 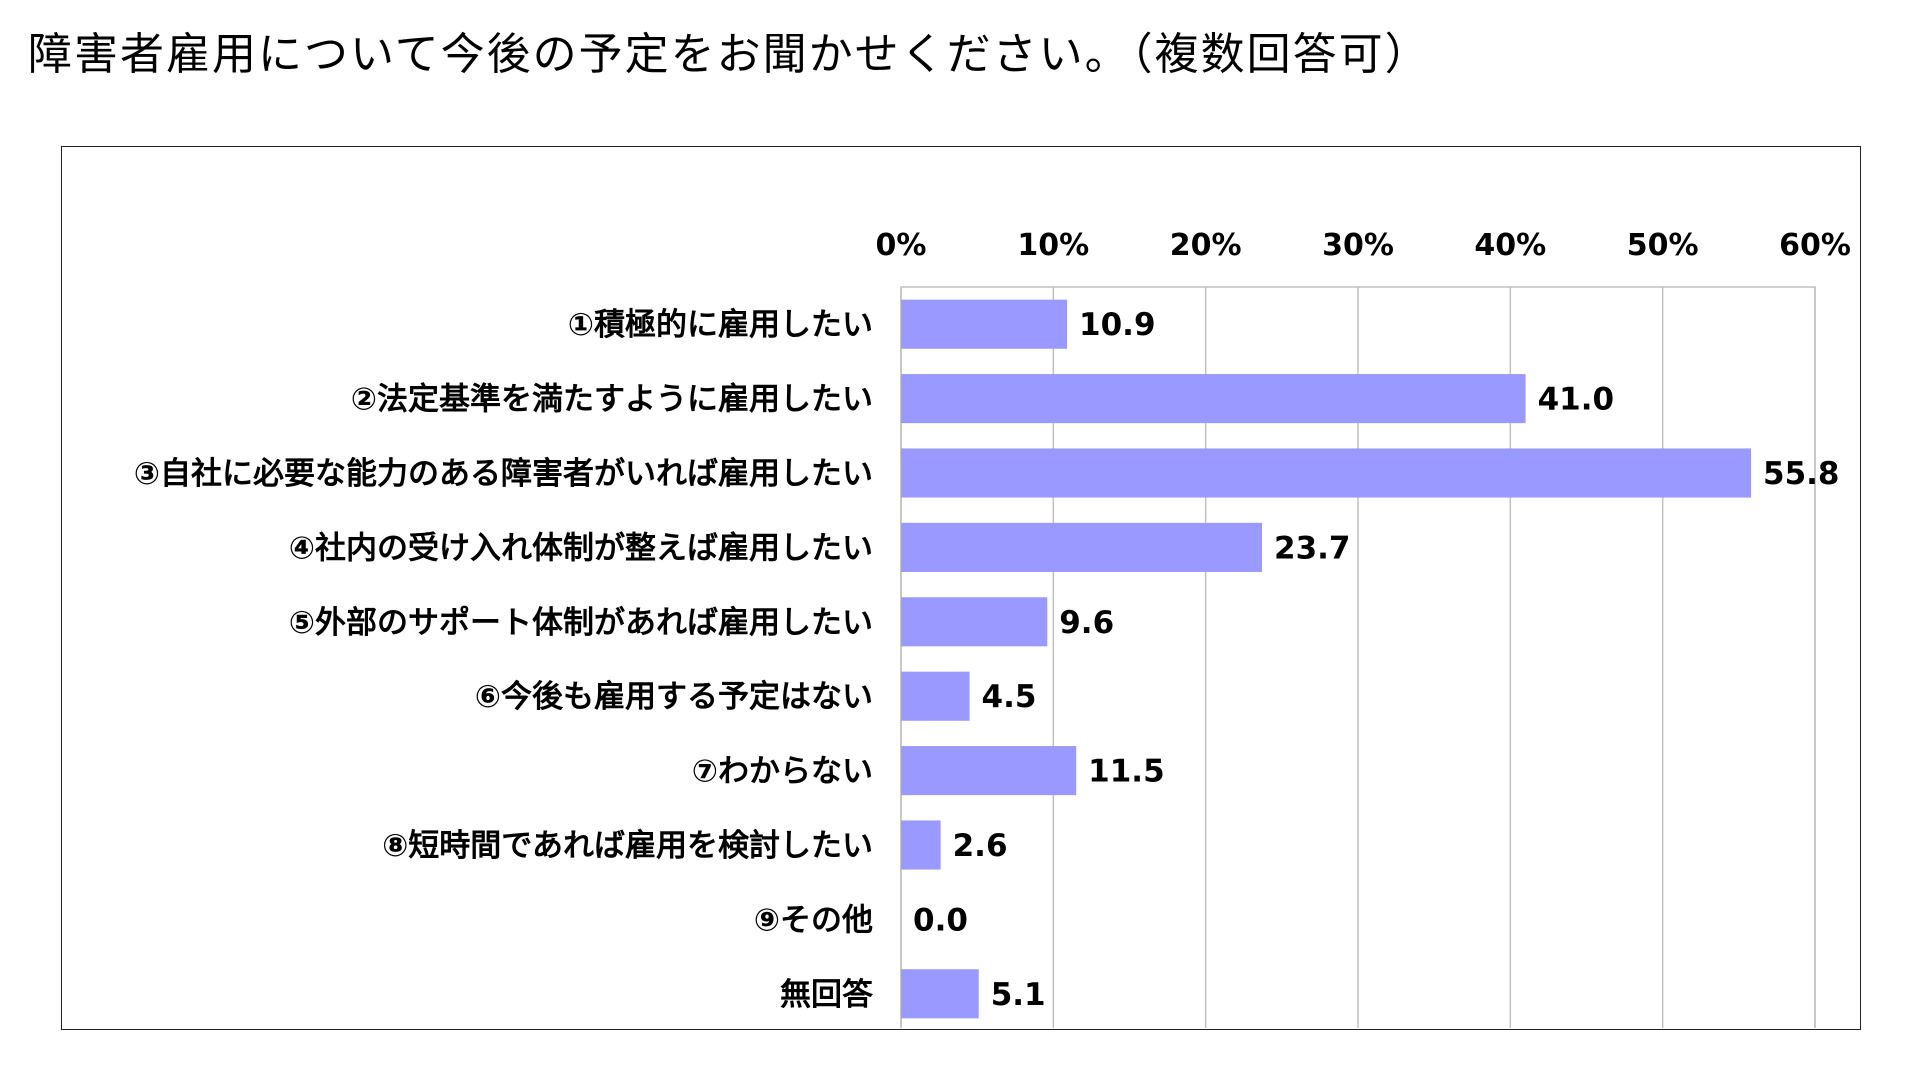 What do you see at coordinates (1117, 325) in the screenshot?
I see `value-label: 10.9` at bounding box center [1117, 325].